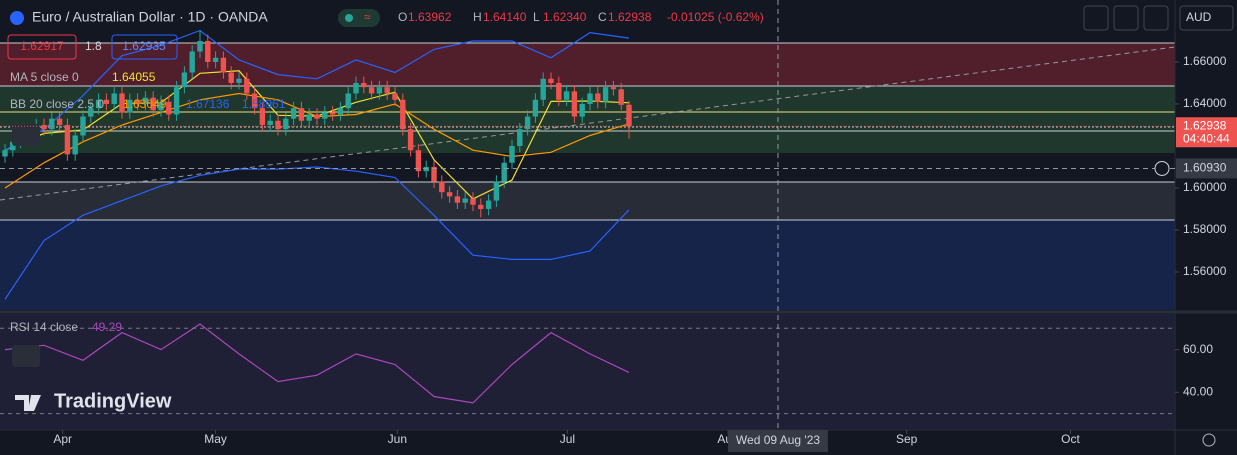 This screenshot has width=1237, height=455. What do you see at coordinates (565, 17) in the screenshot?
I see `ohlc-value: 1.62340` at bounding box center [565, 17].